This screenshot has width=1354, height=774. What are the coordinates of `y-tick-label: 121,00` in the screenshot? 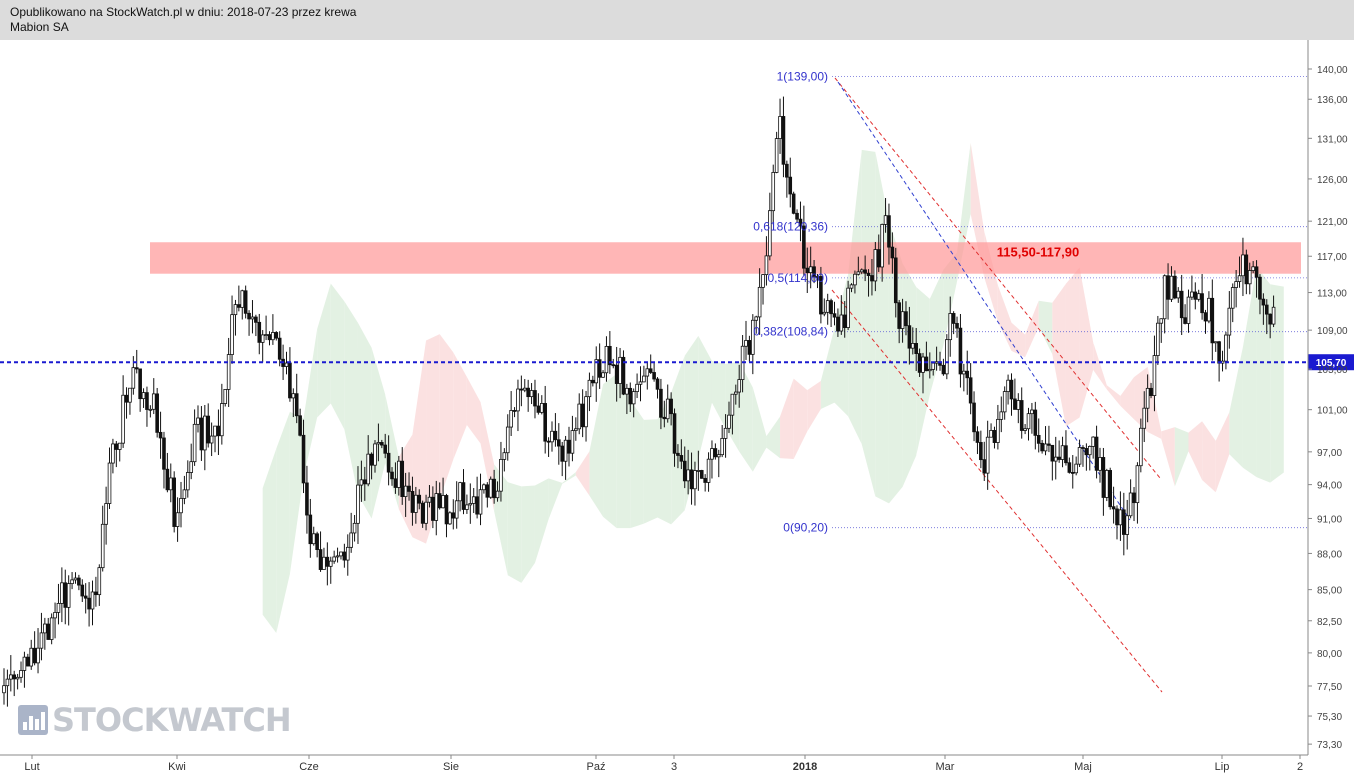 It's located at (1332, 222).